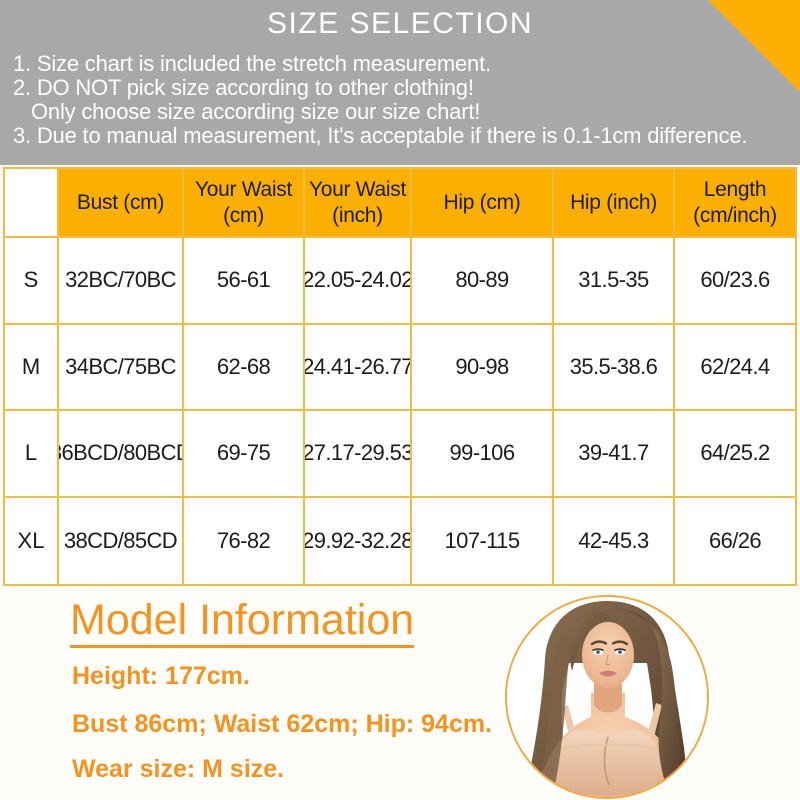 The height and width of the screenshot is (800, 800). Describe the element at coordinates (483, 203) in the screenshot. I see `header-cell-hip-cm: Hip (cm)` at that location.